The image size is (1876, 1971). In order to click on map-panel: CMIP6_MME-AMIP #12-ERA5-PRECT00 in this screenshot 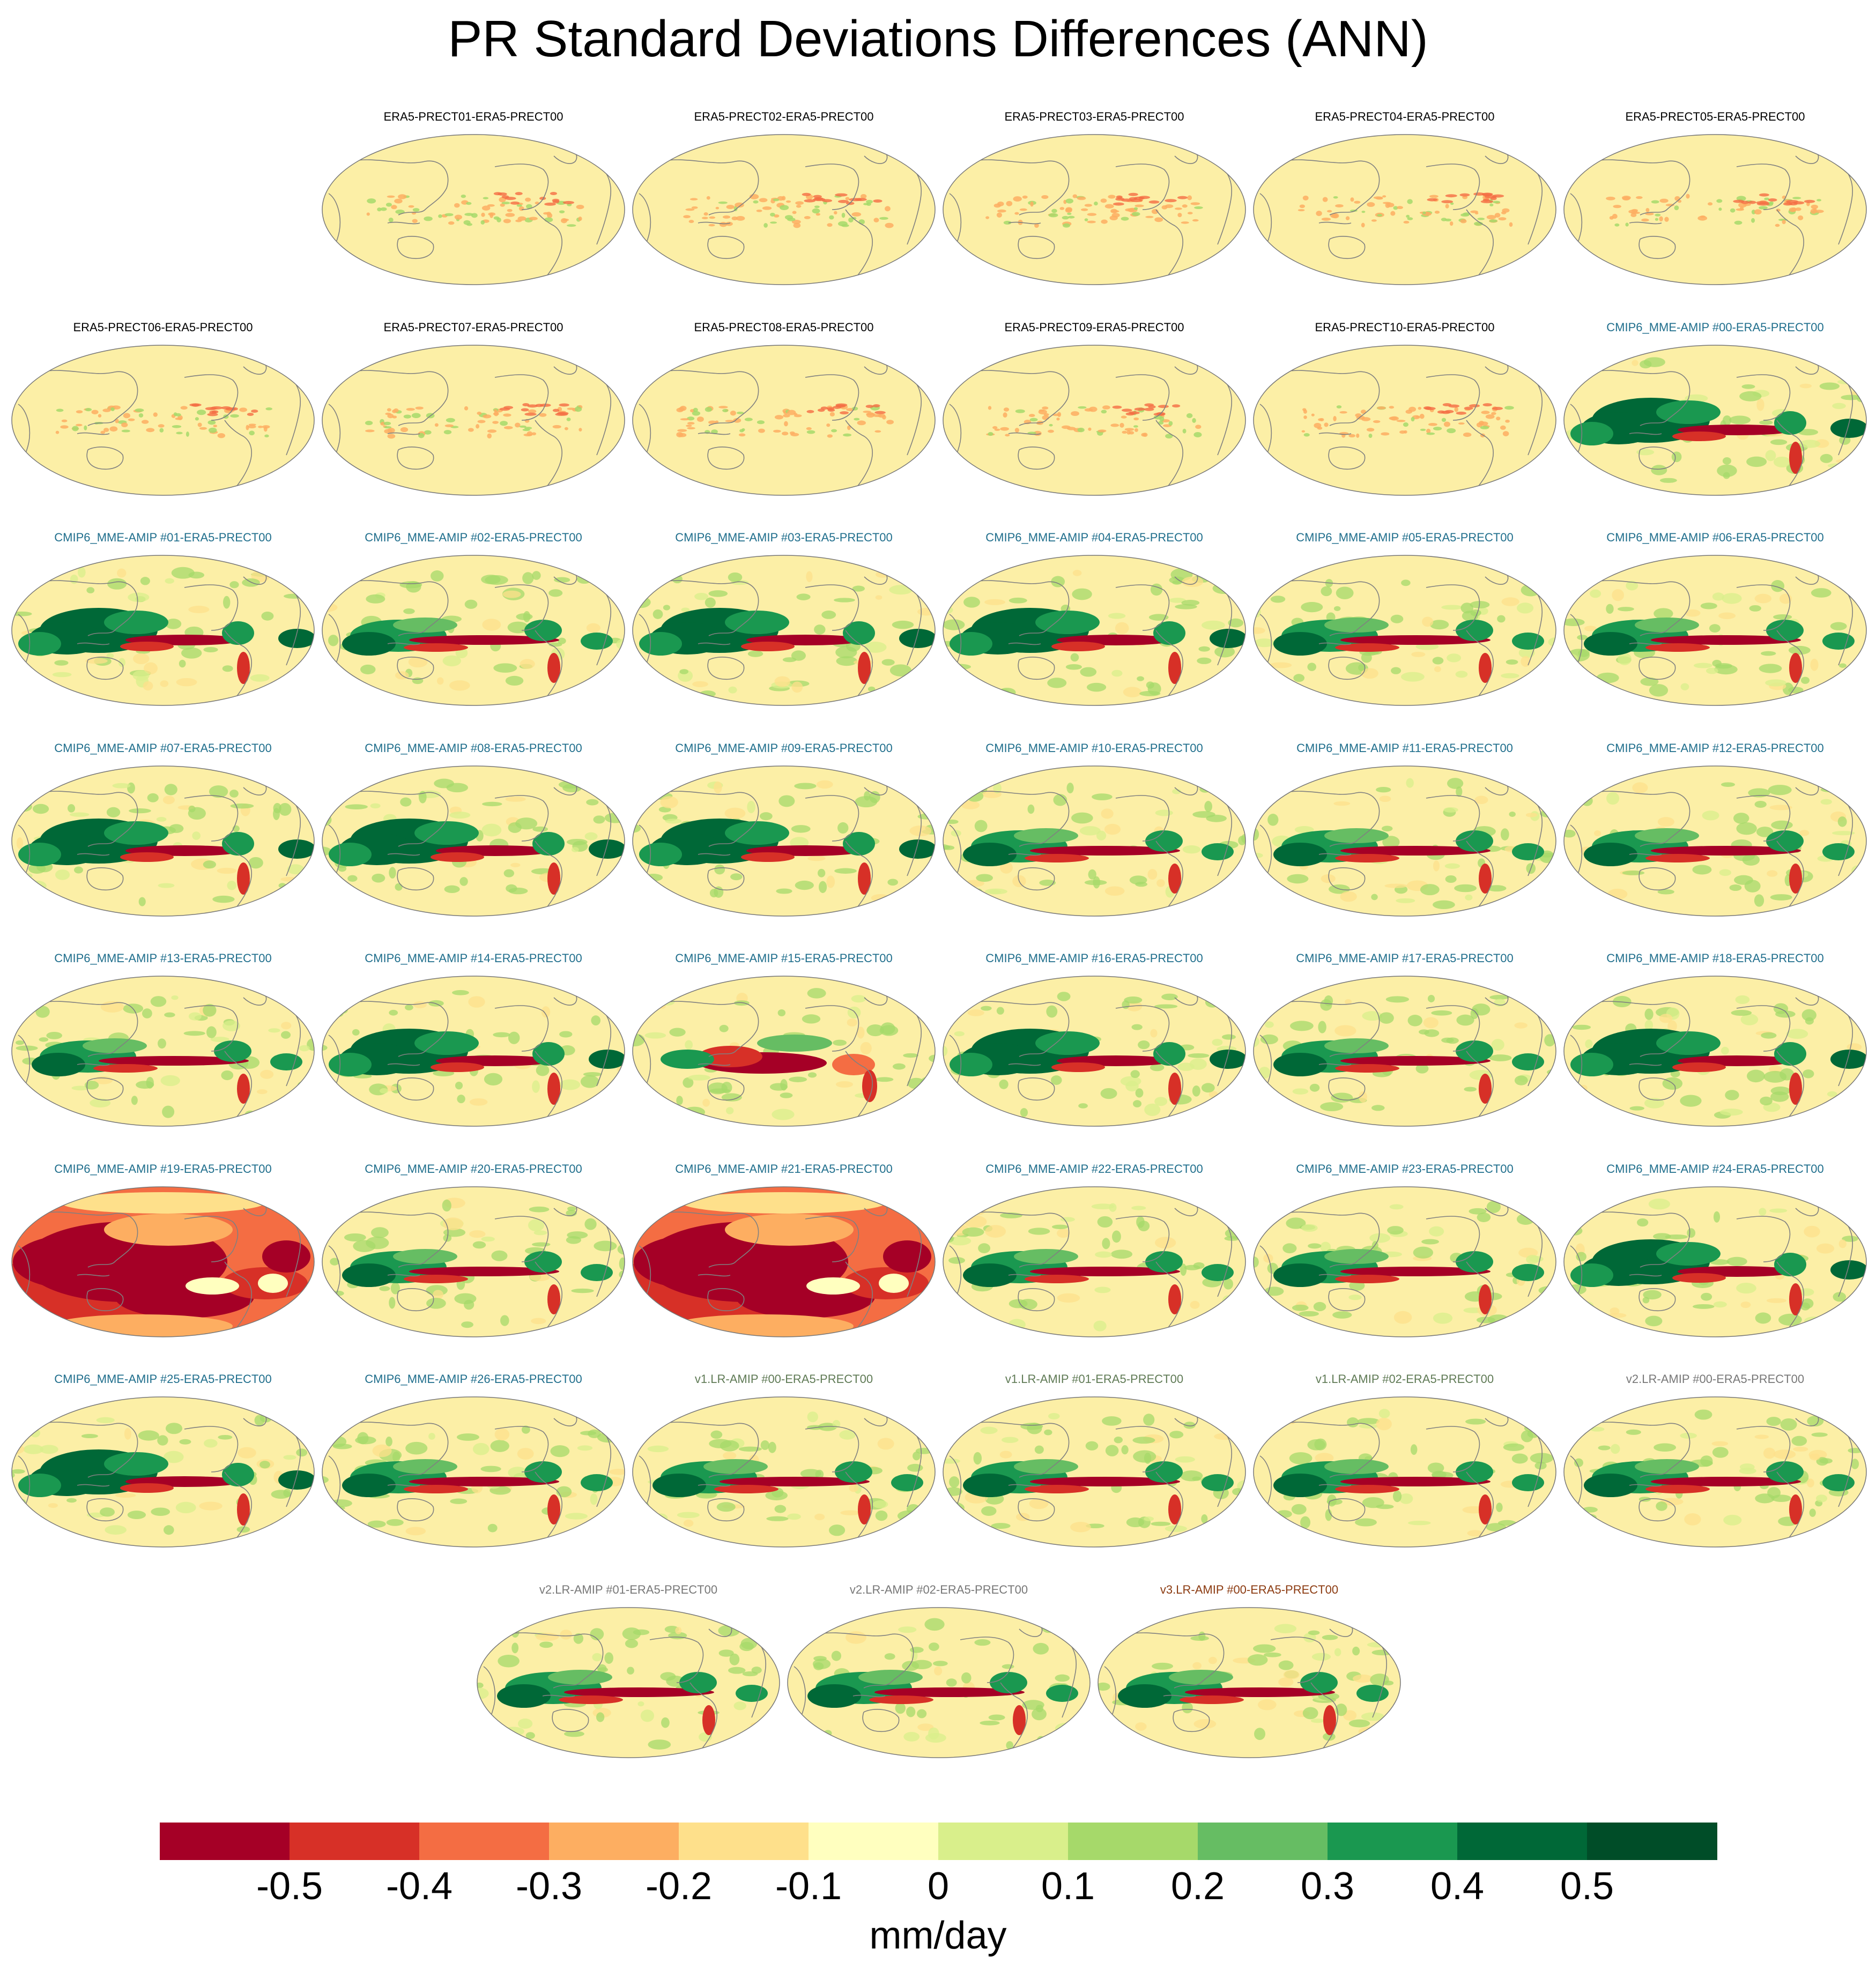, I will do `click(1716, 832)`.